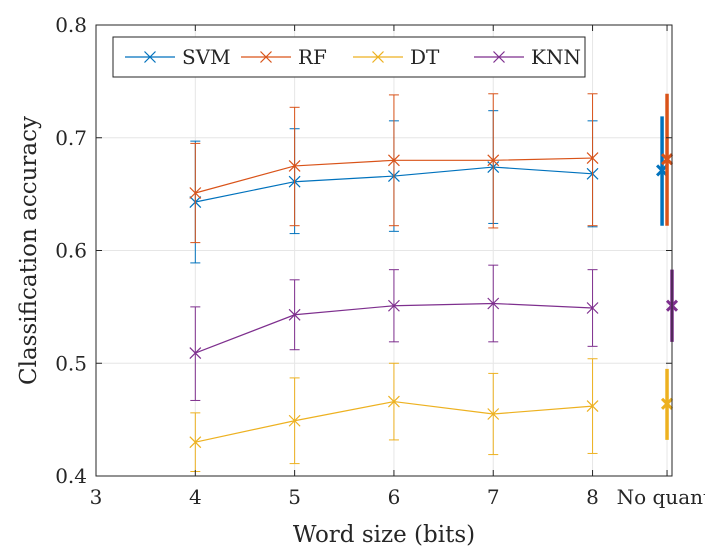  I want to click on x-tick-label: 8, so click(592, 497).